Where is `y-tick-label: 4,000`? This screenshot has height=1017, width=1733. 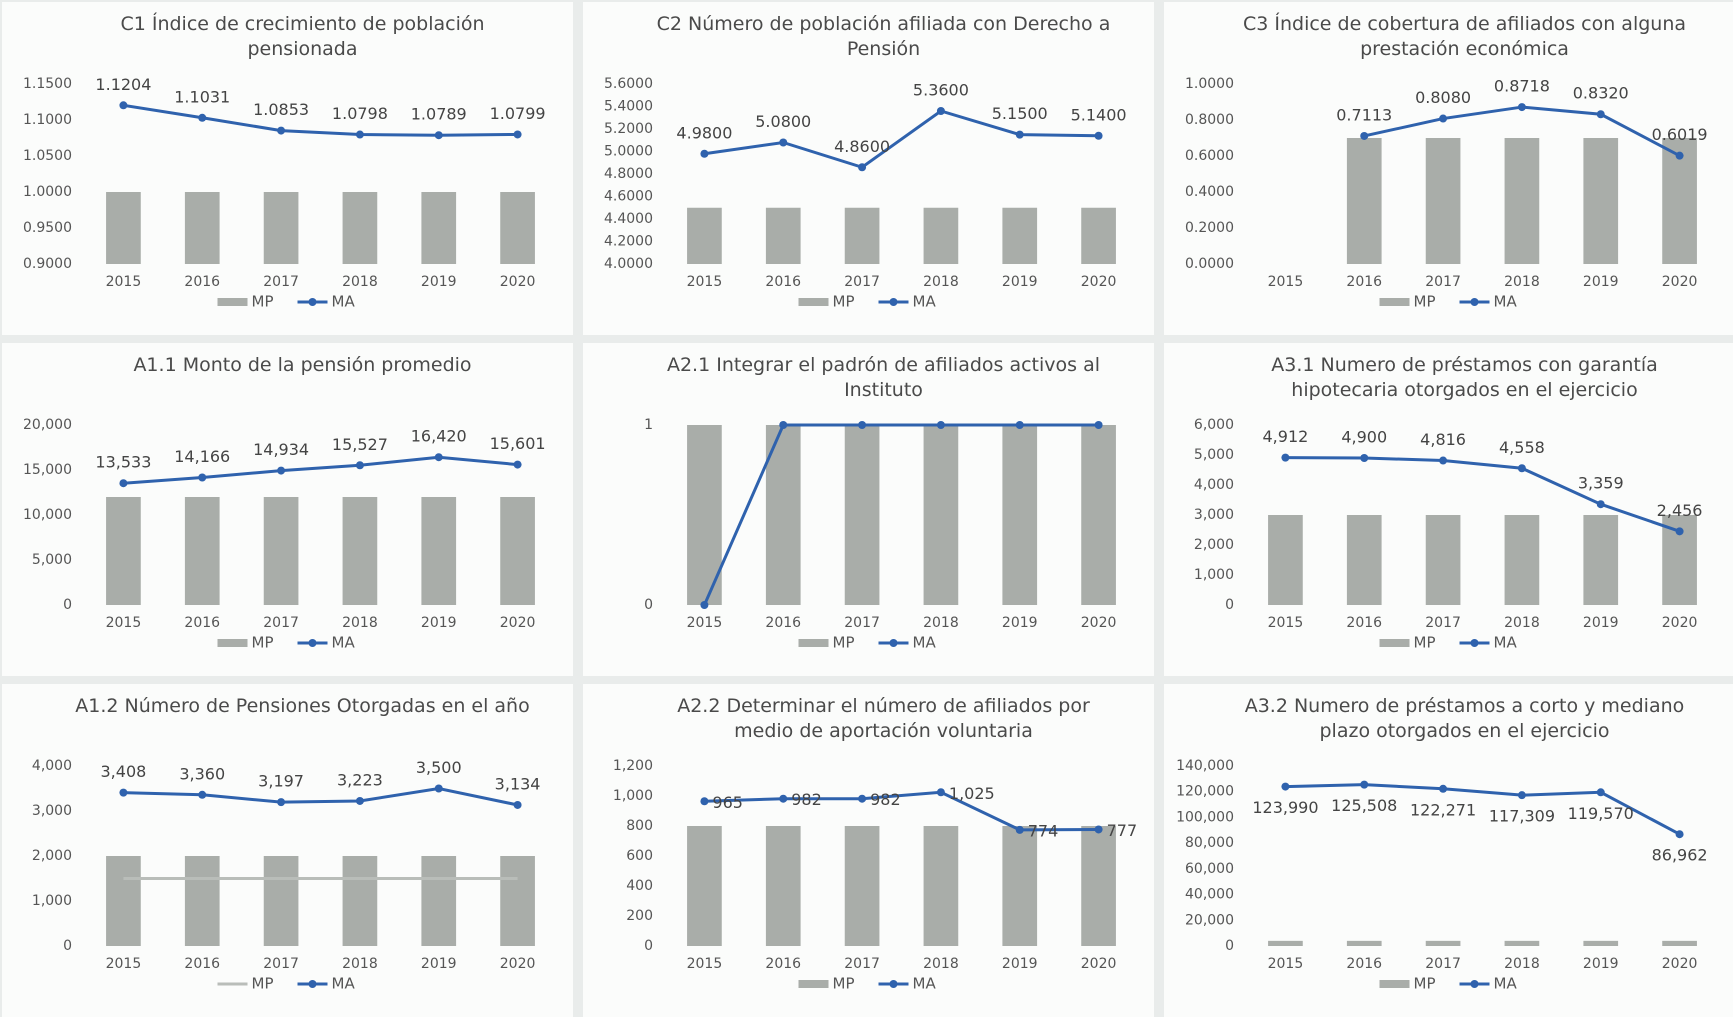
y-tick-label: 4,000 is located at coordinates (52, 766).